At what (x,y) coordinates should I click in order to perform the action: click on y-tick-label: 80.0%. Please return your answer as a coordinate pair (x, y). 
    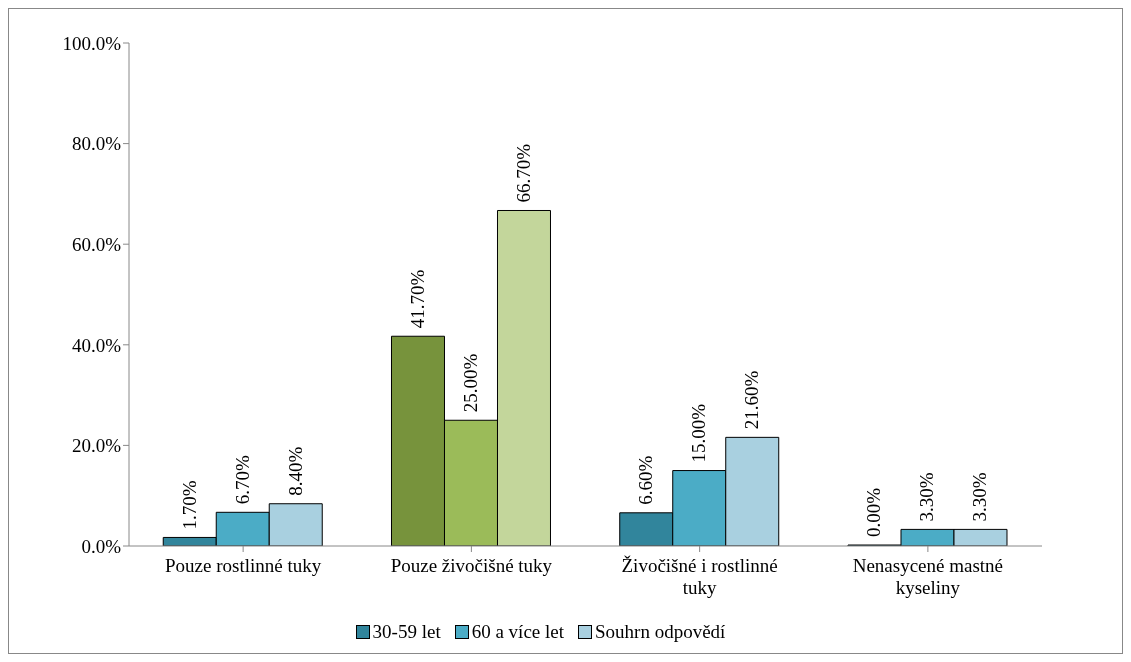
    Looking at the image, I should click on (96, 144).